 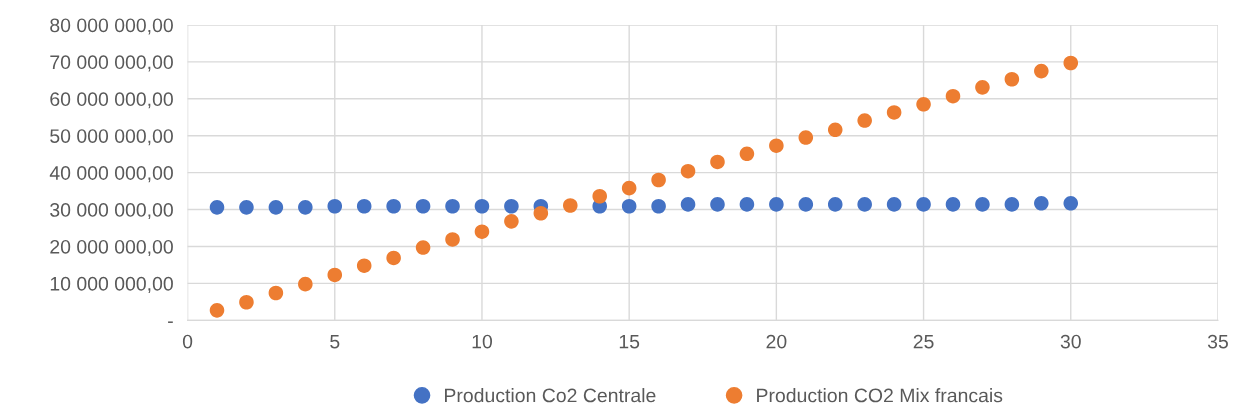 I want to click on x-tick-label: 30, so click(x=1070, y=341).